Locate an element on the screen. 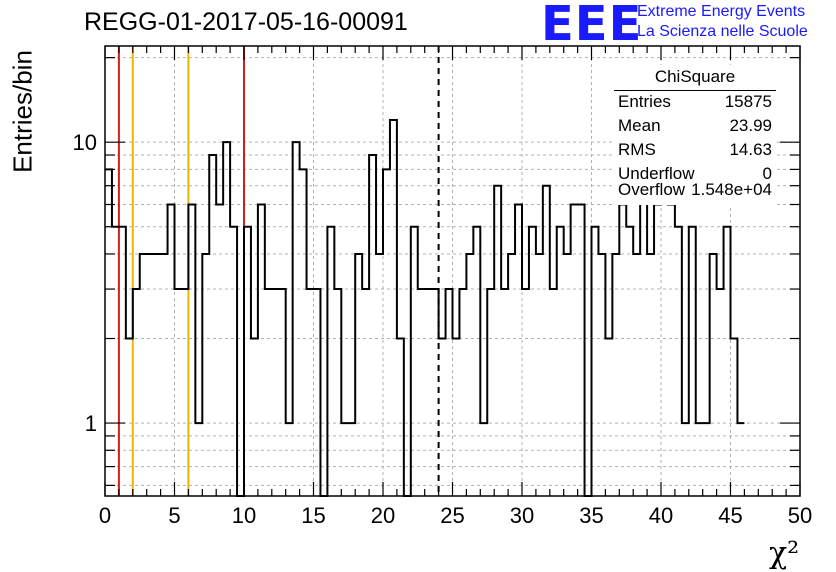  x-tick-label: 10 is located at coordinates (244, 515).